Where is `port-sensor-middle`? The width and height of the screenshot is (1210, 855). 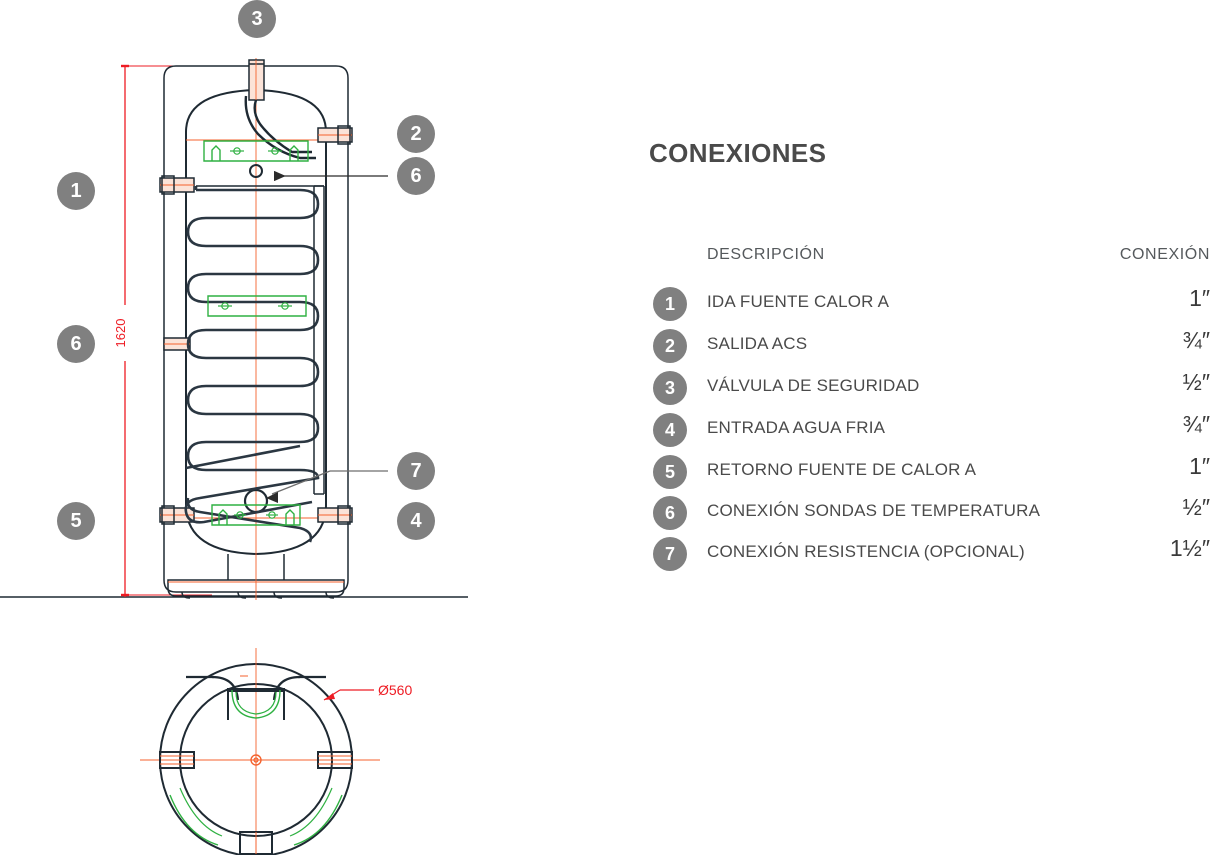 port-sensor-middle is located at coordinates (177, 344).